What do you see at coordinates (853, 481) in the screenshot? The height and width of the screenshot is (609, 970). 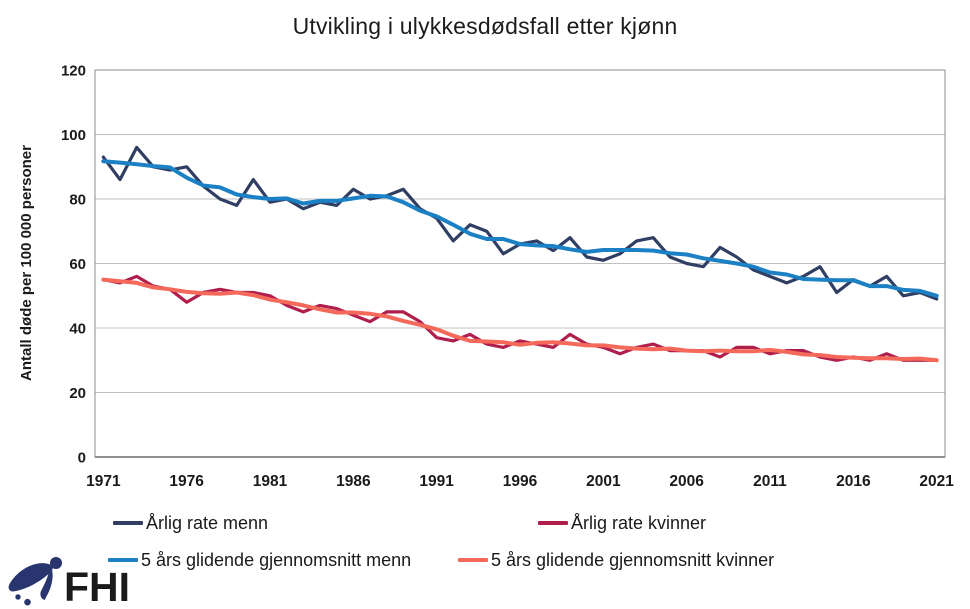 I see `x-tick-label-2016: 2016` at bounding box center [853, 481].